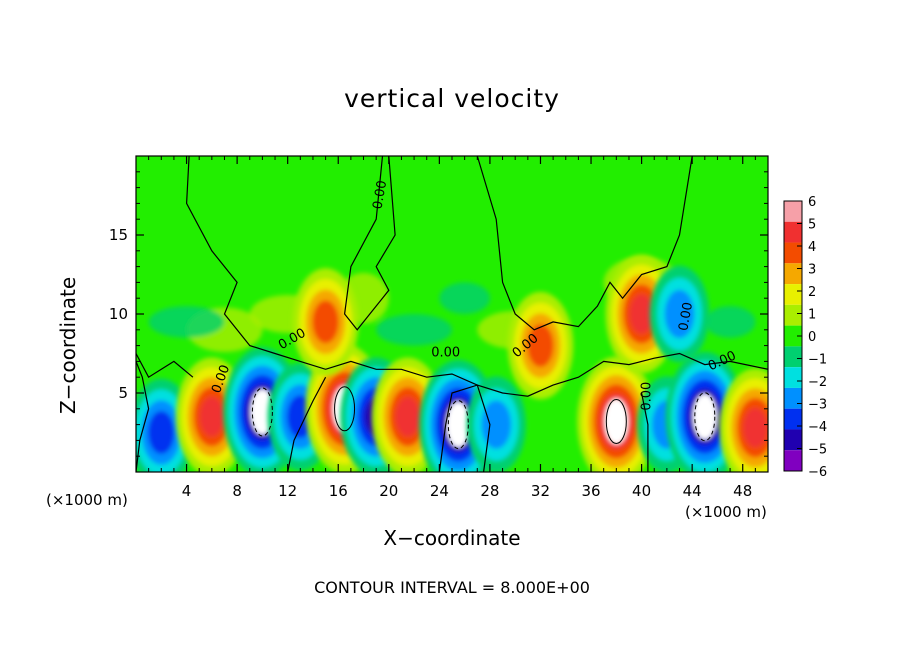 The image size is (904, 654). Describe the element at coordinates (805, 337) in the screenshot. I see `colorbar: 6 5 4 3 2 1 0 −1 −2 −3 −4 −5 −6` at that location.